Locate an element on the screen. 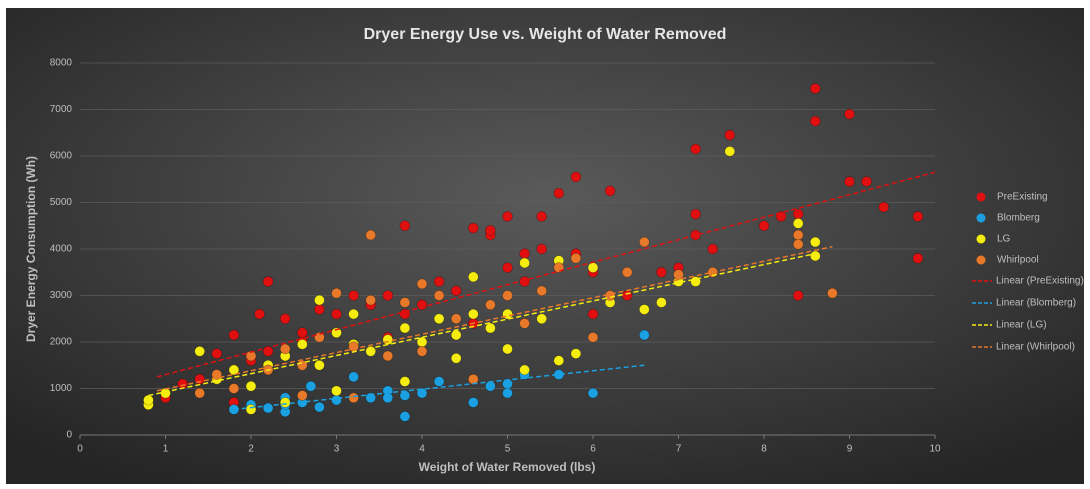 This screenshot has height=489, width=1090. legend-label: Whirlpool is located at coordinates (1018, 260).